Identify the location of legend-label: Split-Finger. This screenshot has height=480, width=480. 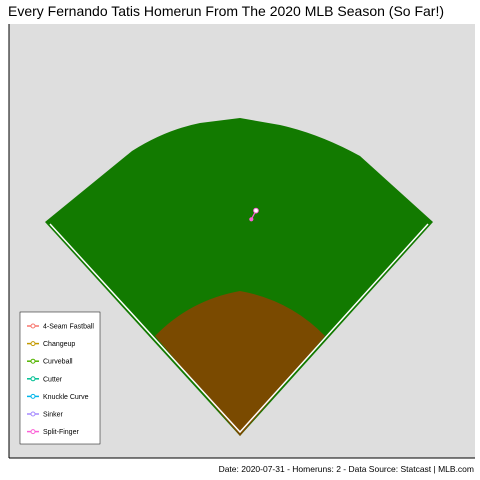
(61, 432).